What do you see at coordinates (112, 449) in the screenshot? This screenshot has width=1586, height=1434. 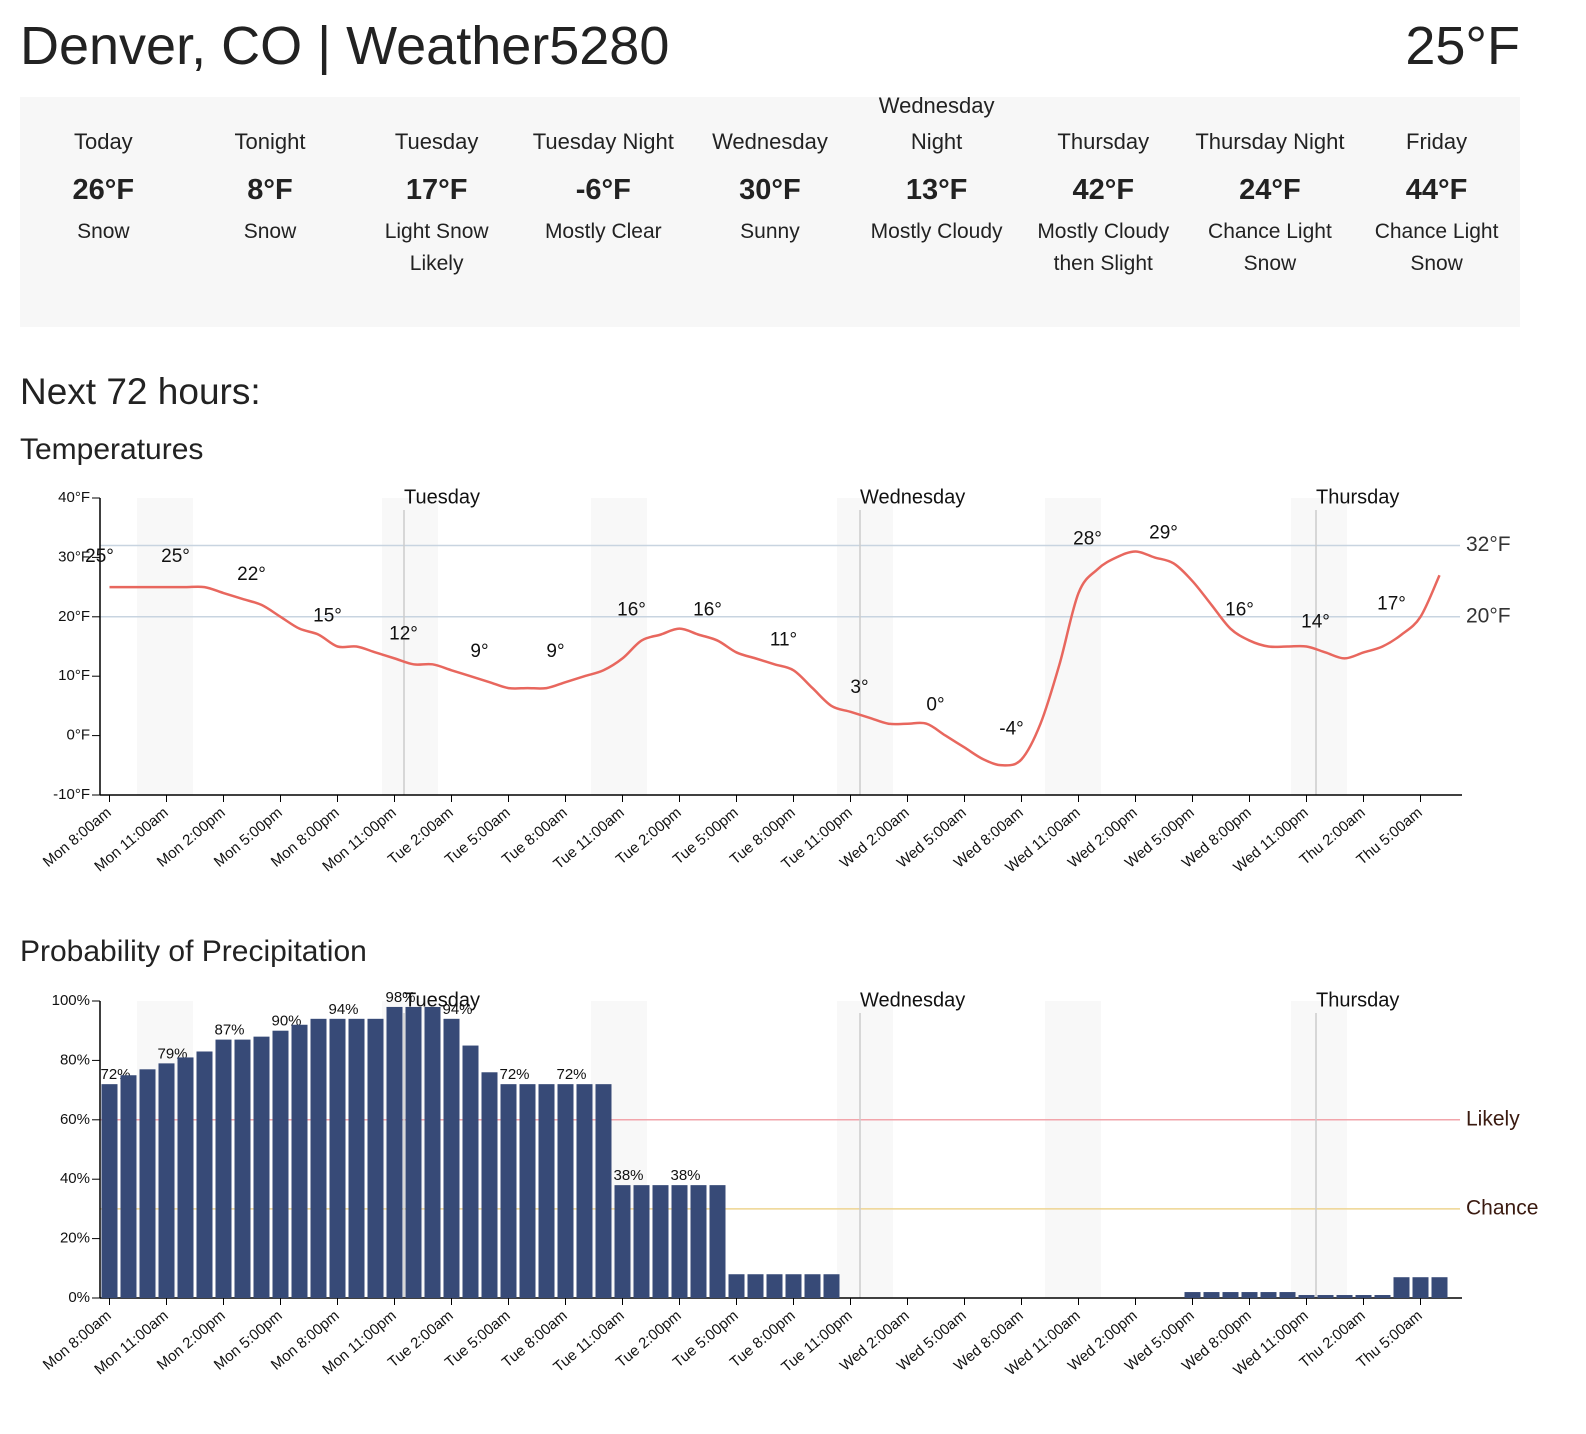 I see `chart-title: Temperatures` at bounding box center [112, 449].